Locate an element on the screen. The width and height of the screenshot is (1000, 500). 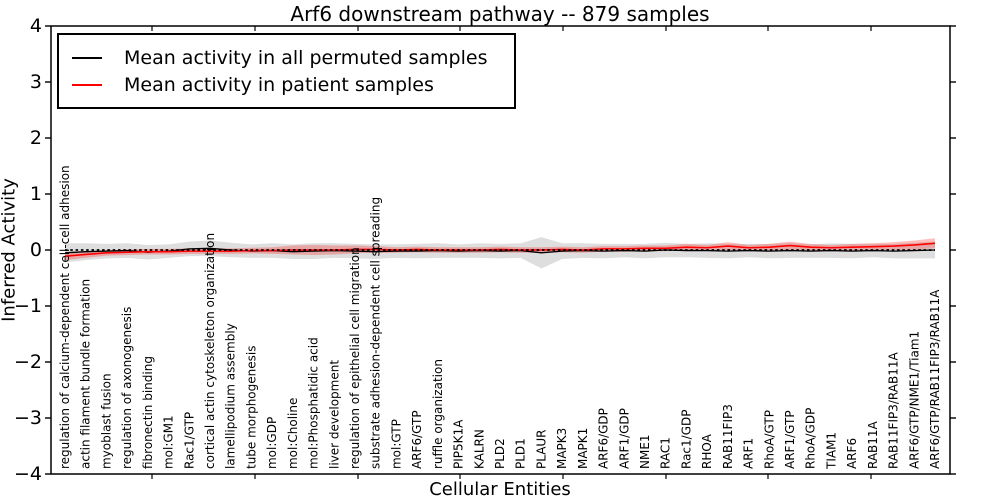
x-category-label: fibronectin binding is located at coordinates (148, 412).